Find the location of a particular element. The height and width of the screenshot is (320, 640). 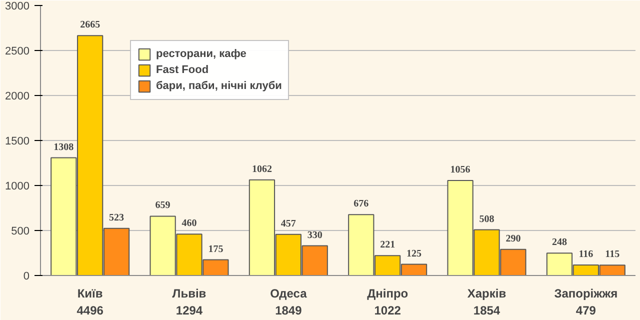

x-tick-label: Львів 1294 is located at coordinates (189, 302).